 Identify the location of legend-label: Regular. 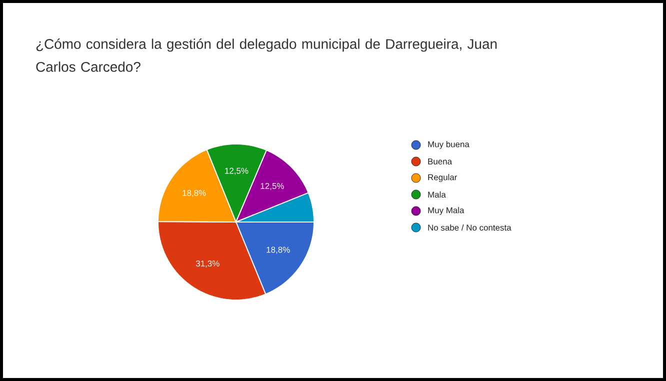
(443, 178).